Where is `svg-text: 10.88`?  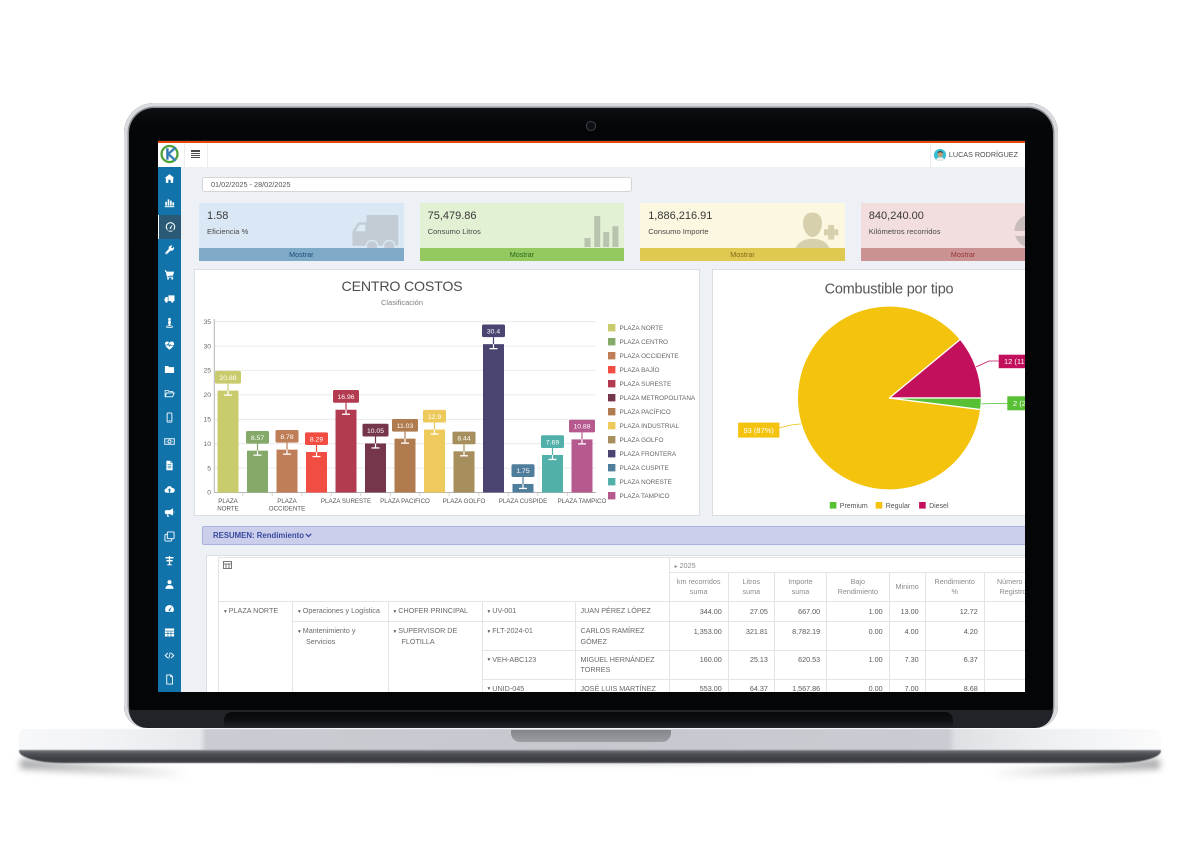 svg-text: 10.88 is located at coordinates (582, 426).